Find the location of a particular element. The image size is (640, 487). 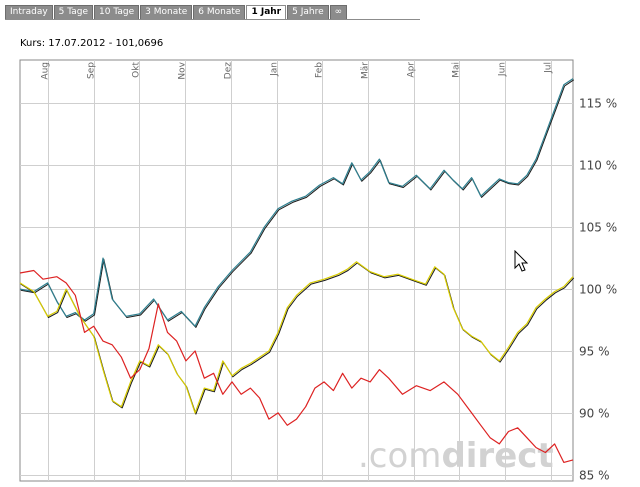

y-tick-label-3: 100 % is located at coordinates (598, 290).